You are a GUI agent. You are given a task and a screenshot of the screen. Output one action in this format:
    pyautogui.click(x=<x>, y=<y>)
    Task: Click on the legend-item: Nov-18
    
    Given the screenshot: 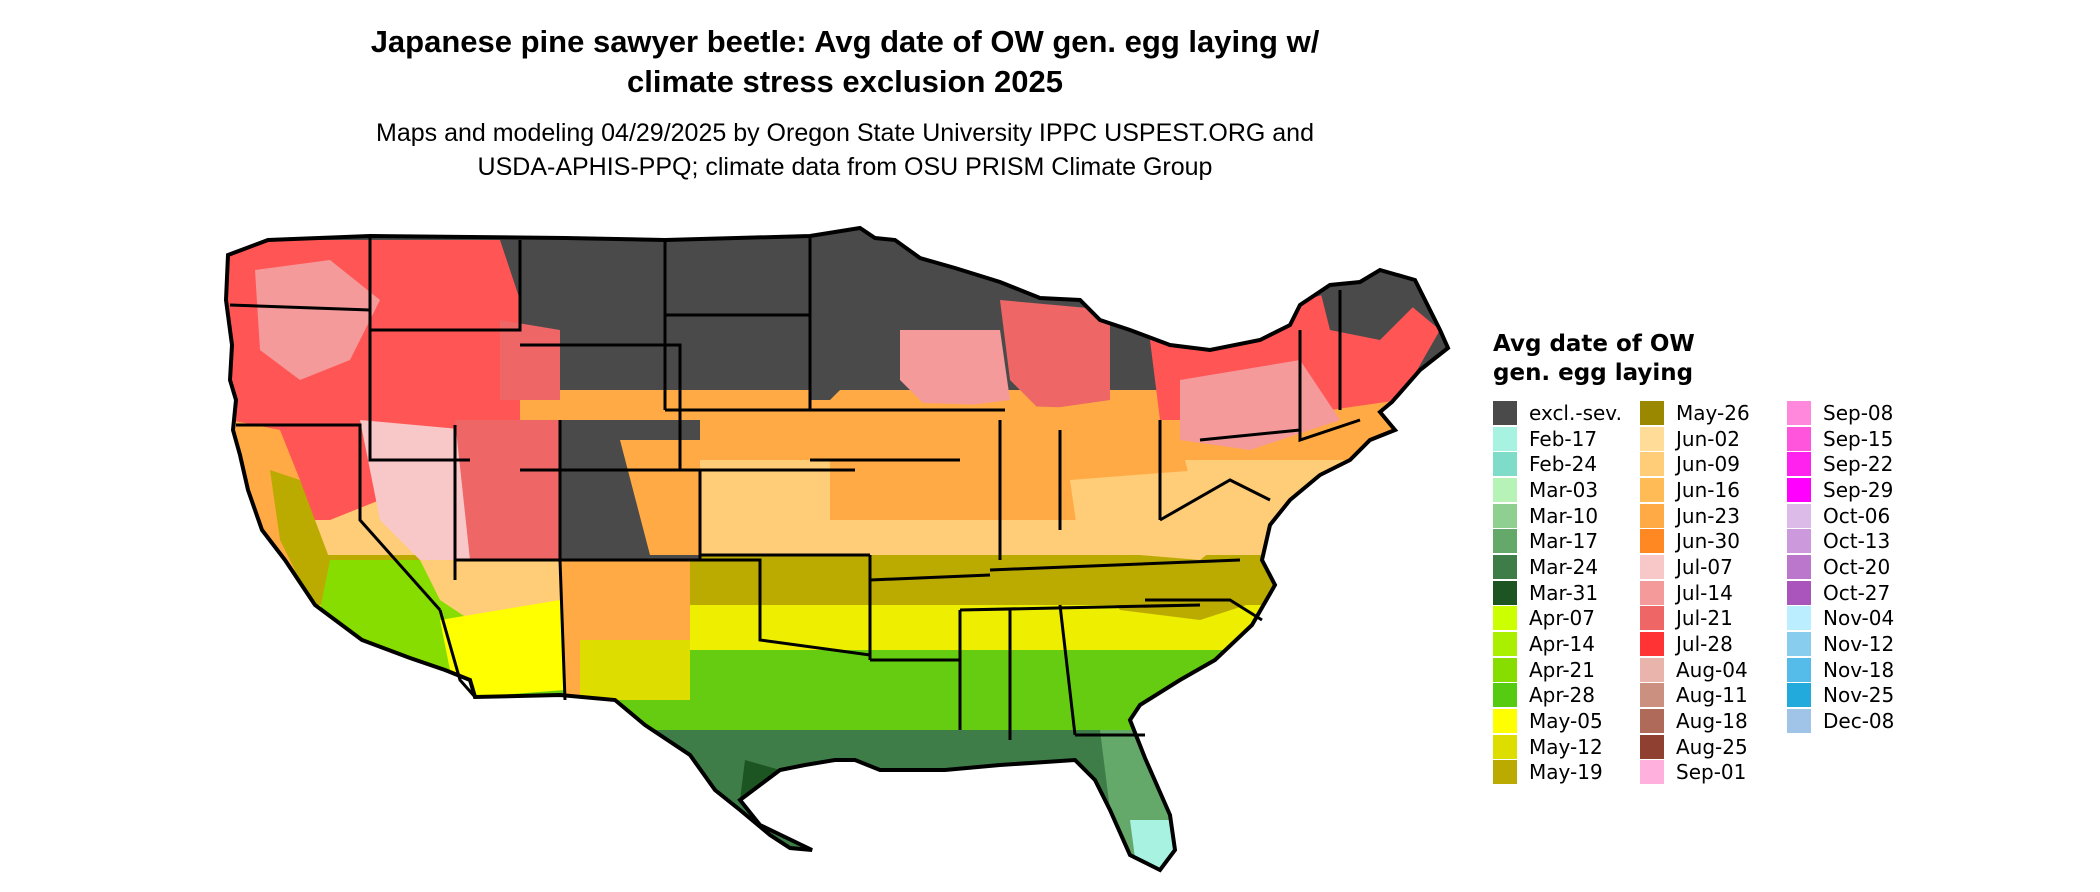 What is the action you would take?
    pyautogui.click(x=1860, y=670)
    